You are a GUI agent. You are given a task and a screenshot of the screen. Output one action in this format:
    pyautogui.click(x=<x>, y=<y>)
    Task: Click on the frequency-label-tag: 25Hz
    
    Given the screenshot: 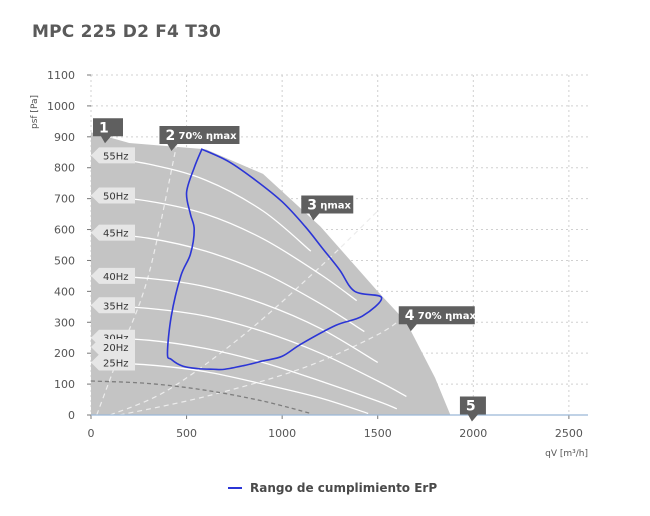 What is the action you would take?
    pyautogui.click(x=113, y=362)
    